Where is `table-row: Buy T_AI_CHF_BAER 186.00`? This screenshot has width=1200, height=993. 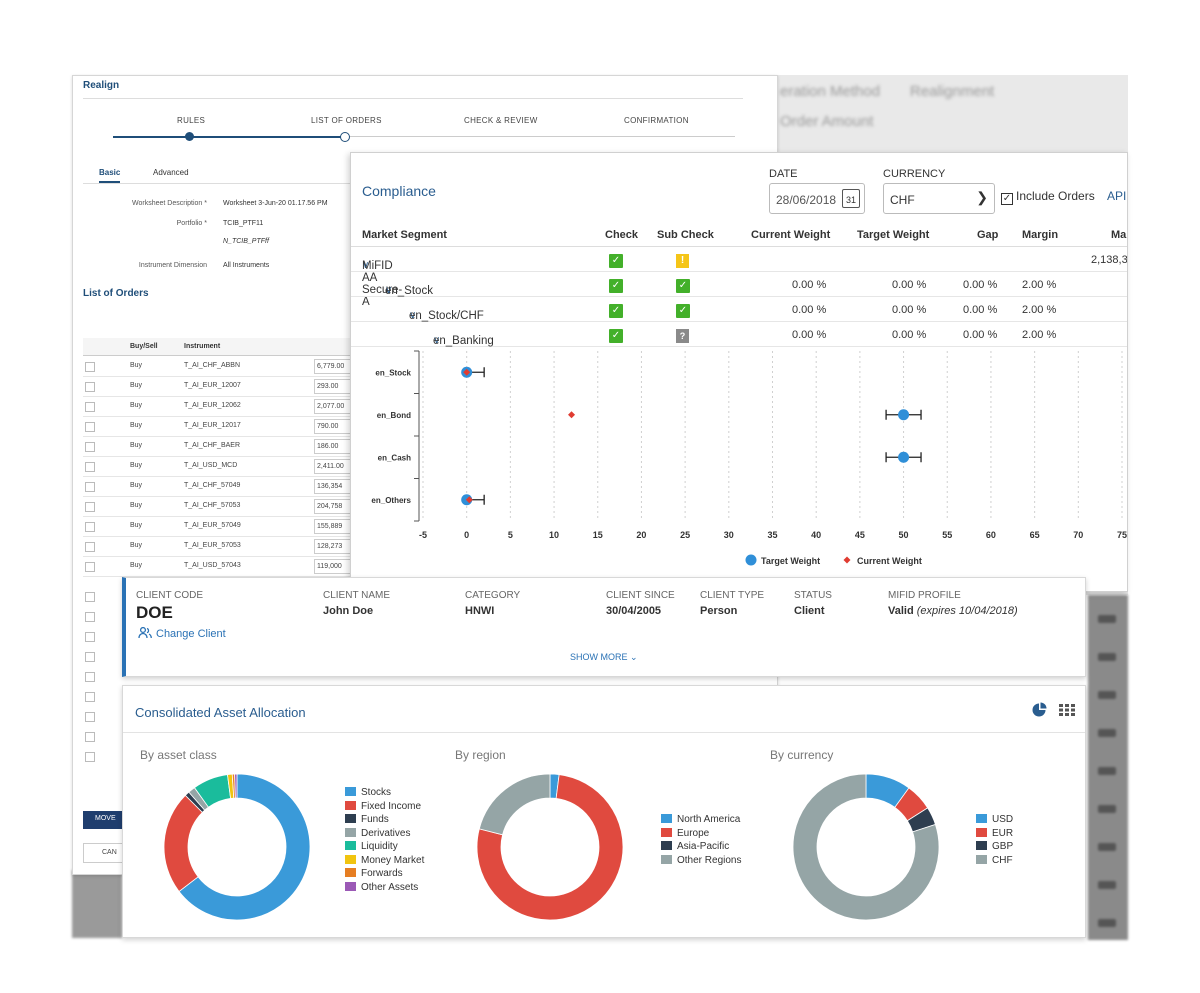
table-row: Buy T_AI_CHF_BAER 186.00 is located at coordinates (218, 447).